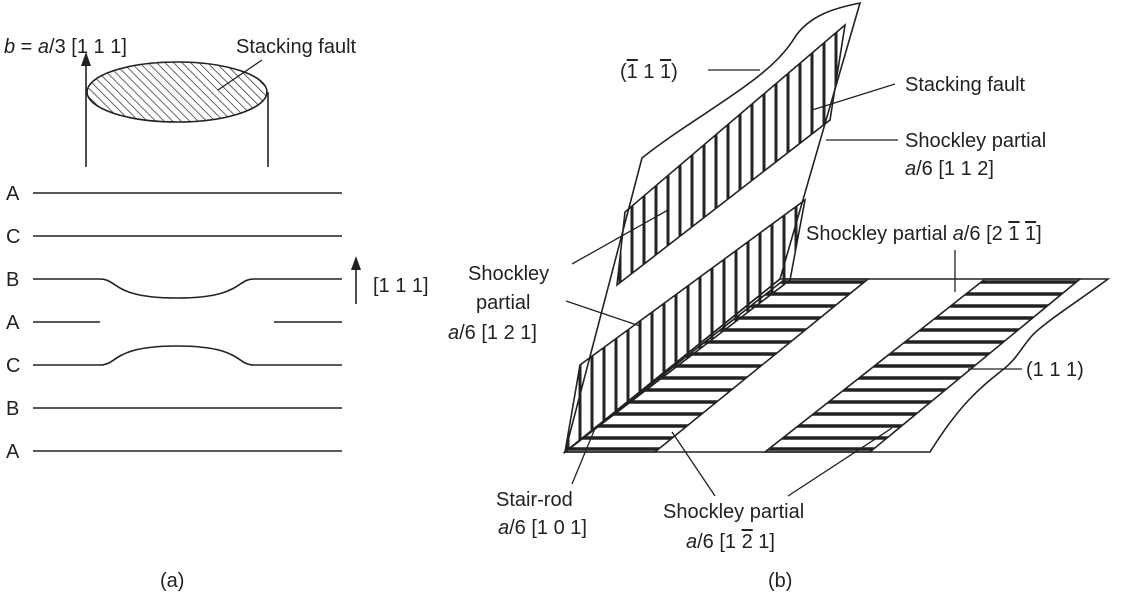 This screenshot has width=1134, height=597. What do you see at coordinates (924, 234) in the screenshot?
I see `shockley-211-label: Shockley partial a/6 [2 1 1]` at bounding box center [924, 234].